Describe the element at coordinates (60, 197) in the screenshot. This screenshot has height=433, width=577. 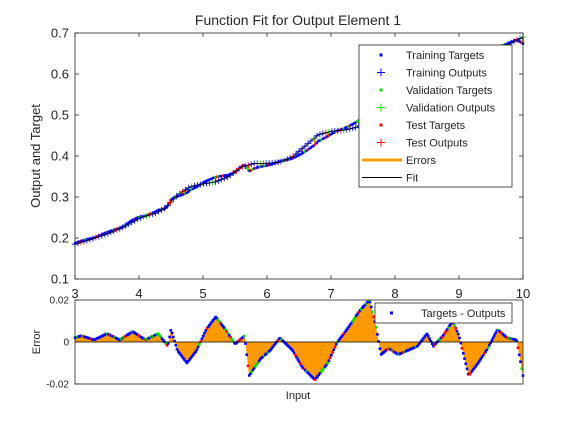
I see `fit-y-tick-label: 0.3` at that location.